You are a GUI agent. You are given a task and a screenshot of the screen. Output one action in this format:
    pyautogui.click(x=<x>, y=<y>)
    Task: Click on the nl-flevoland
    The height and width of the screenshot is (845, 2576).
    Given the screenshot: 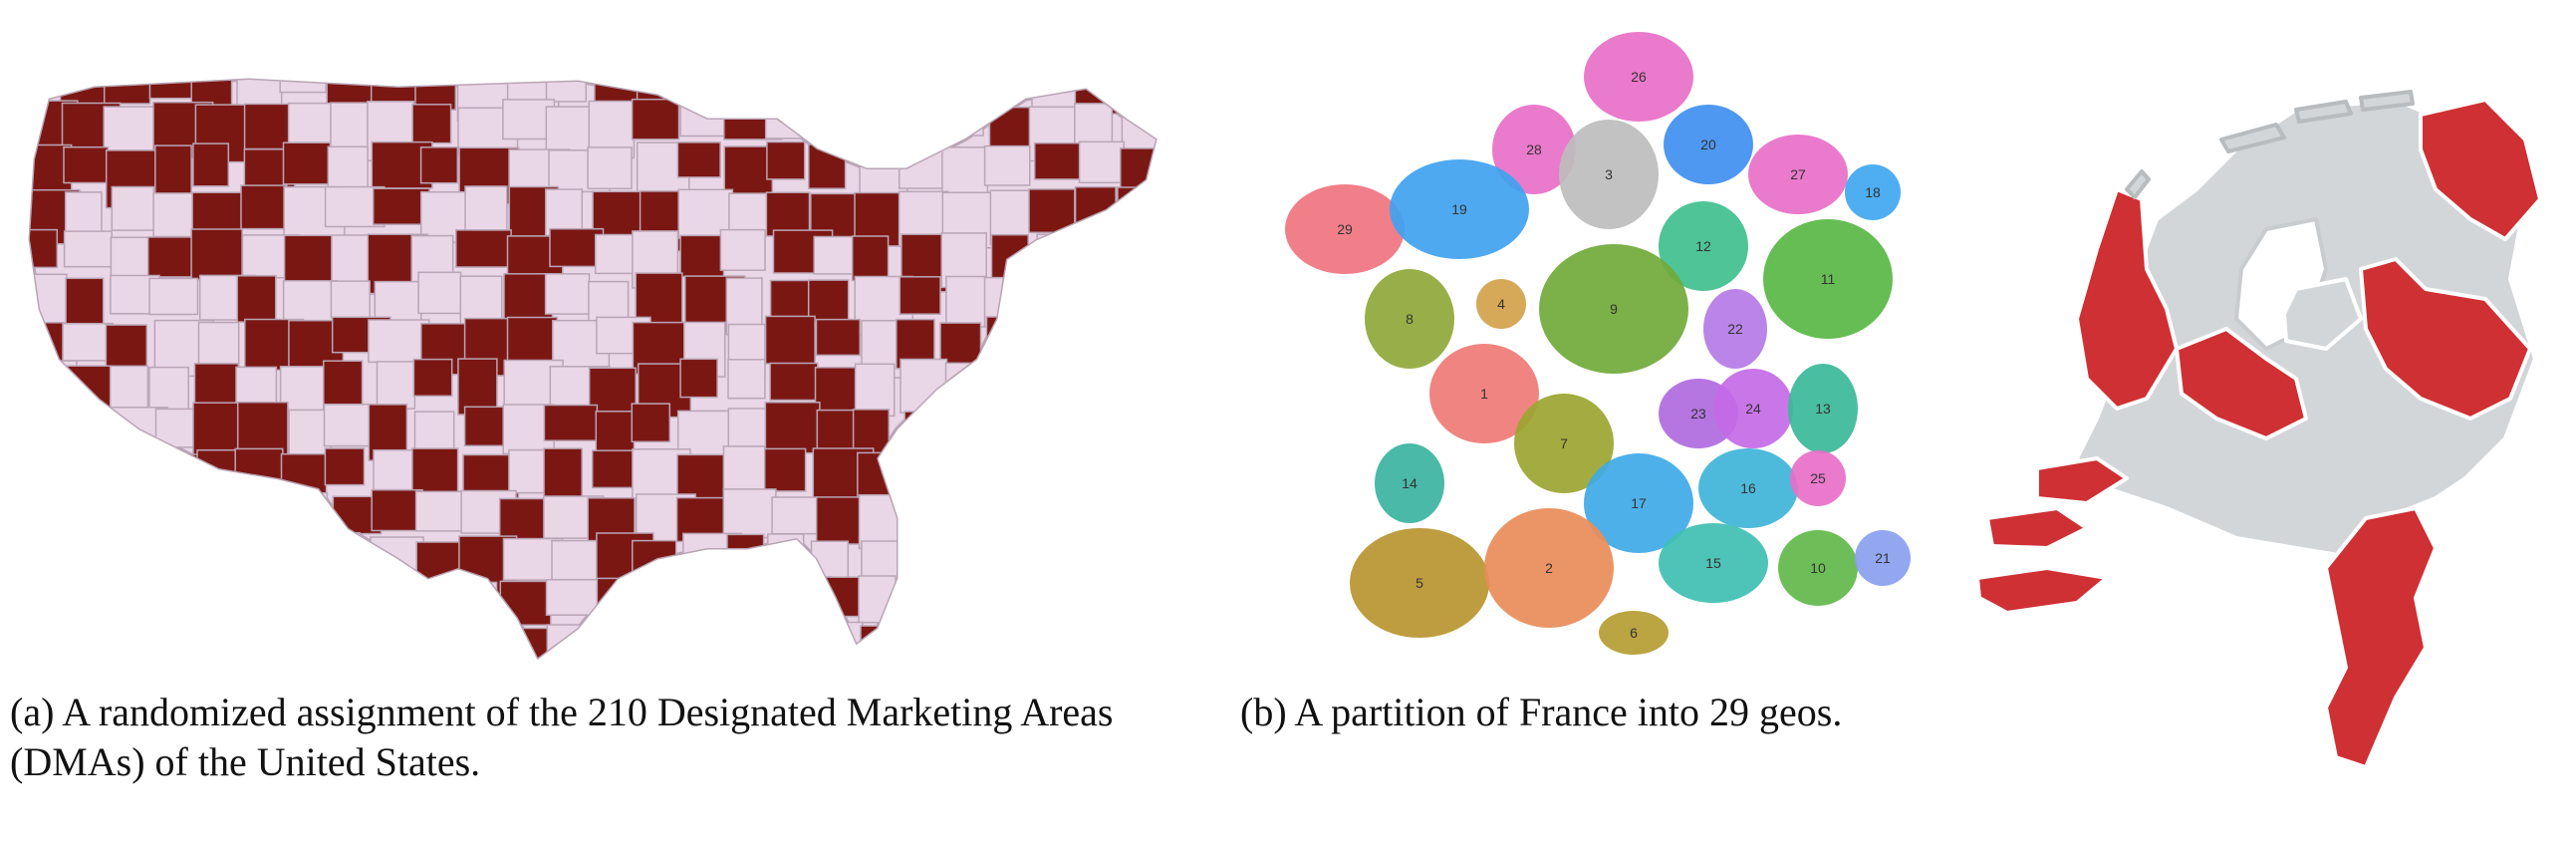 What is the action you would take?
    pyautogui.click(x=2322, y=314)
    